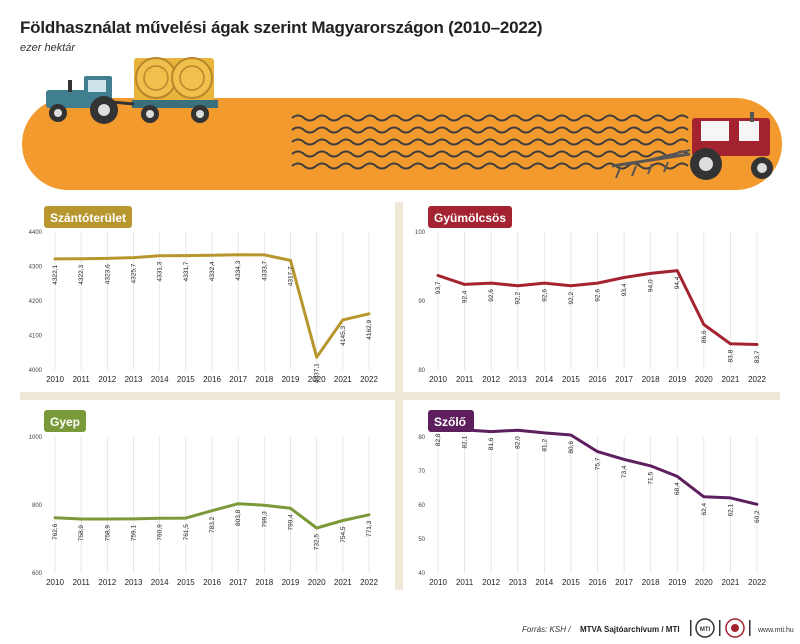  What do you see at coordinates (369, 329) in the screenshot?
I see `data-label: 4162,9` at bounding box center [369, 329].